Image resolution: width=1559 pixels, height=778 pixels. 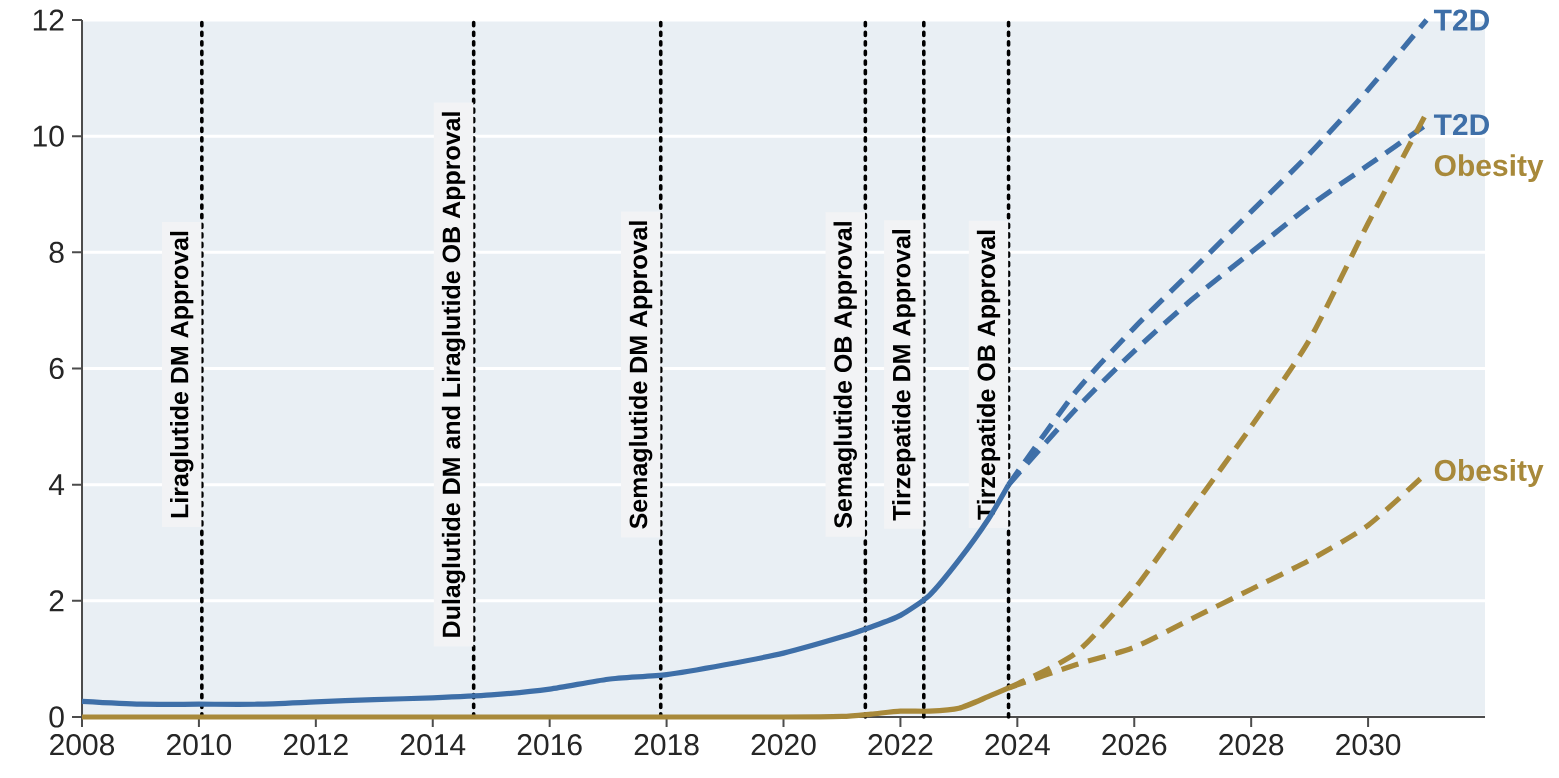 I want to click on ref-line-label: Tirzepatide OB Approval, so click(x=988, y=375).